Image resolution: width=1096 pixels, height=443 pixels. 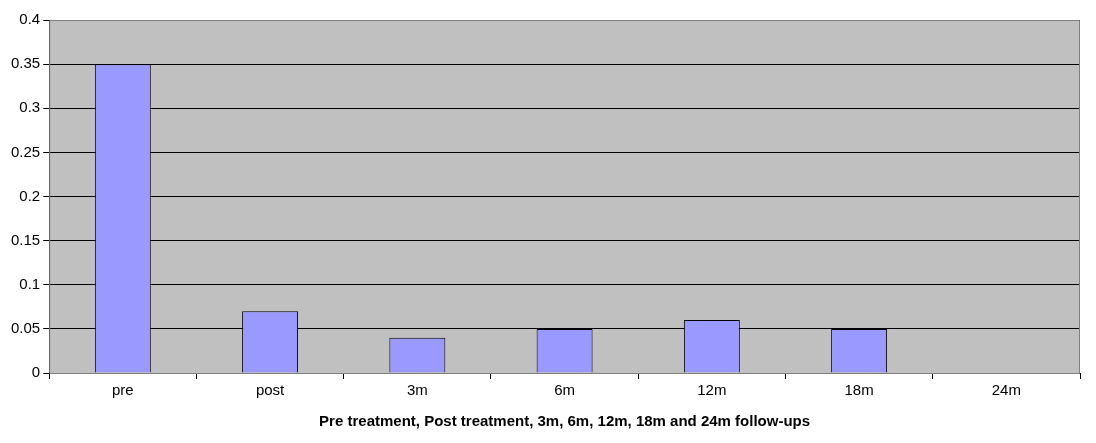 What do you see at coordinates (25, 63) in the screenshot?
I see `y-tick-label: 0.35` at bounding box center [25, 63].